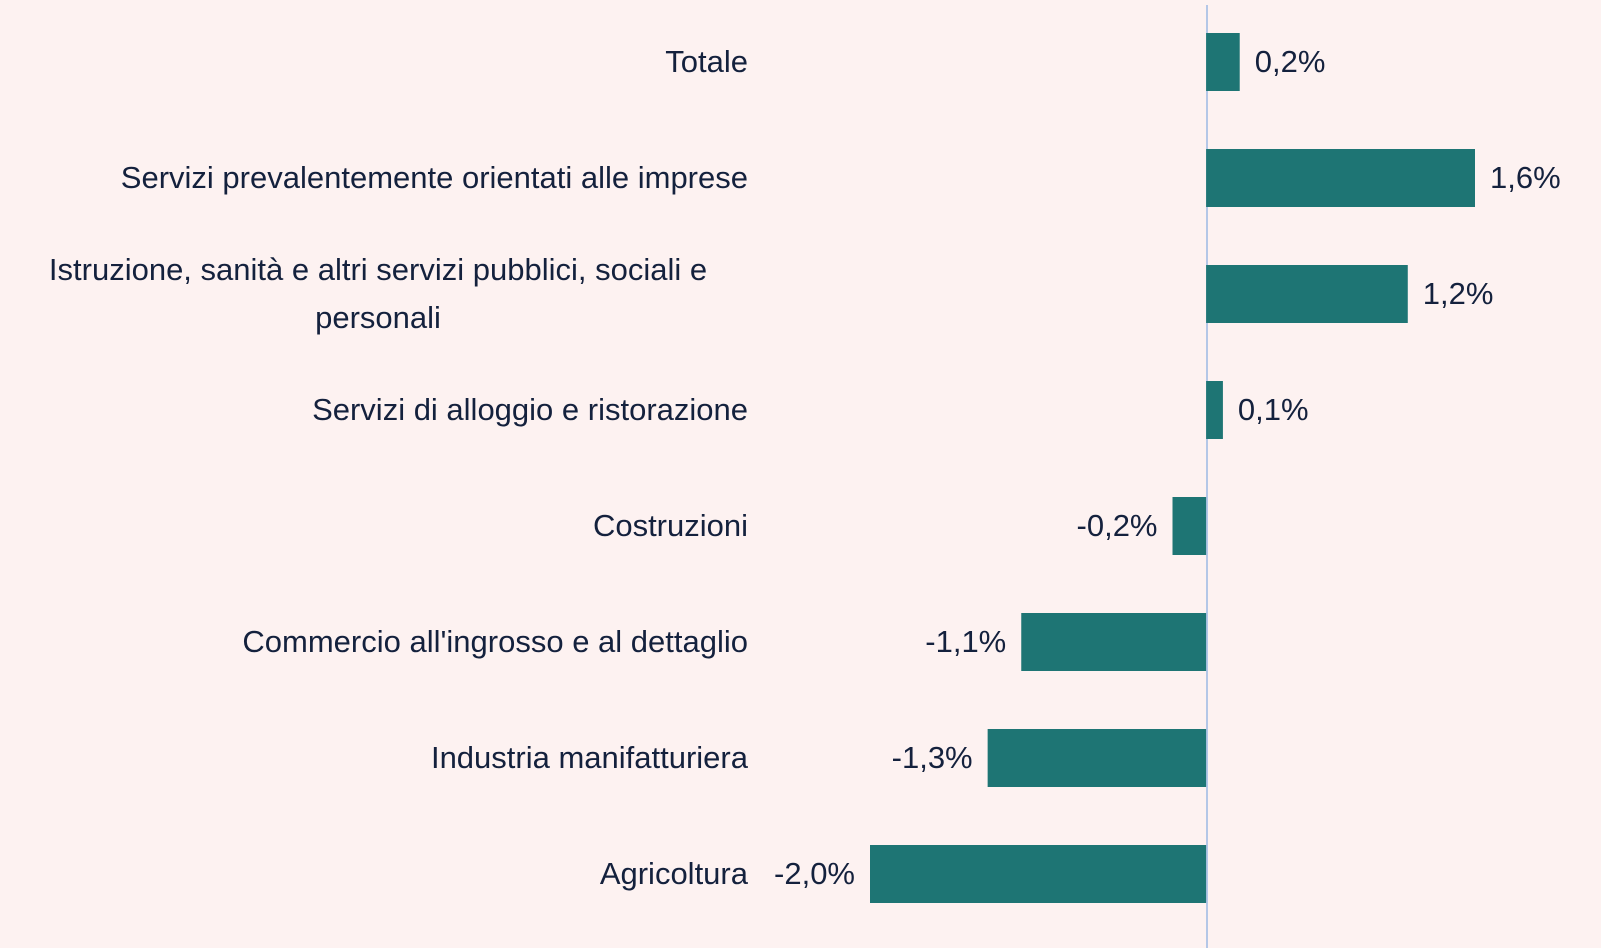 The image size is (1601, 948). What do you see at coordinates (378, 874) in the screenshot?
I see `category-label-box: Agricoltura` at bounding box center [378, 874].